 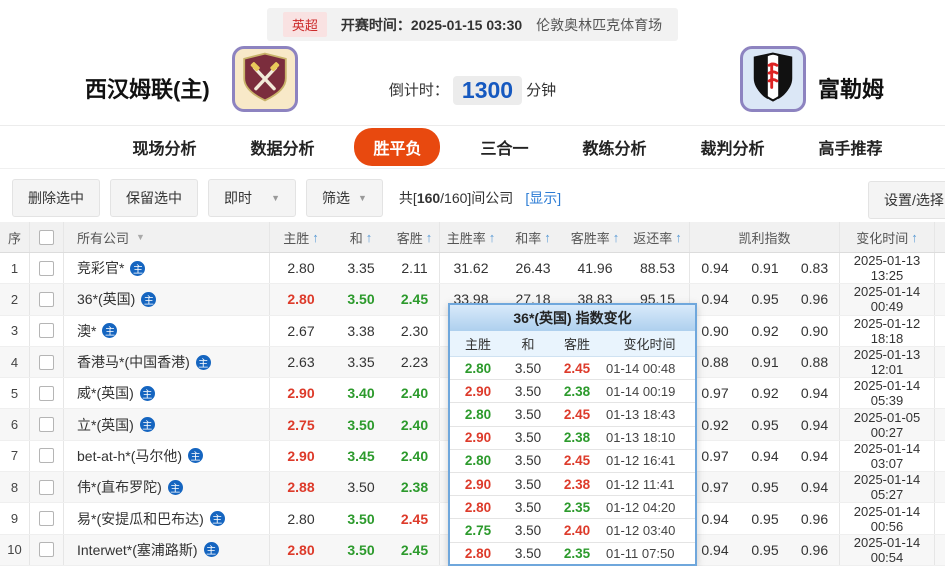 What do you see at coordinates (167, 299) in the screenshot?
I see `company-name: 36*(英国) 主` at bounding box center [167, 299].